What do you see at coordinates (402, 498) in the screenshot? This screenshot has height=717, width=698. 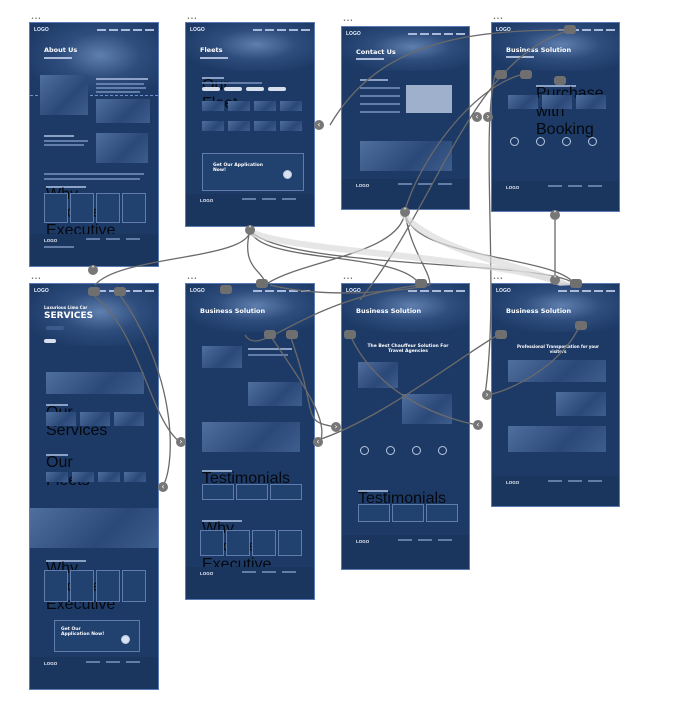 I see `section-title: Testimonials` at bounding box center [402, 498].